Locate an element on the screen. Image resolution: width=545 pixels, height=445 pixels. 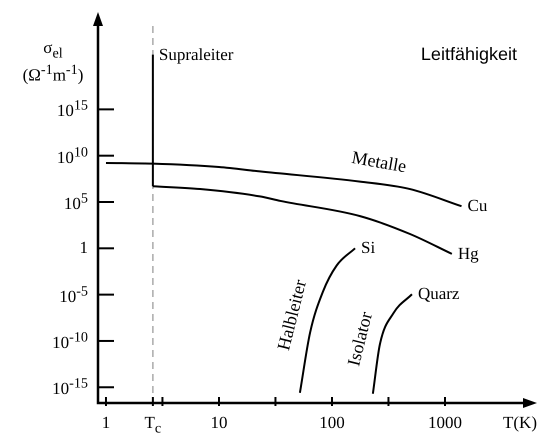
y-axis-title: σ$_{el}$ (Ω$^{-1}$m$^{-1}$) is located at coordinates (53, 61).